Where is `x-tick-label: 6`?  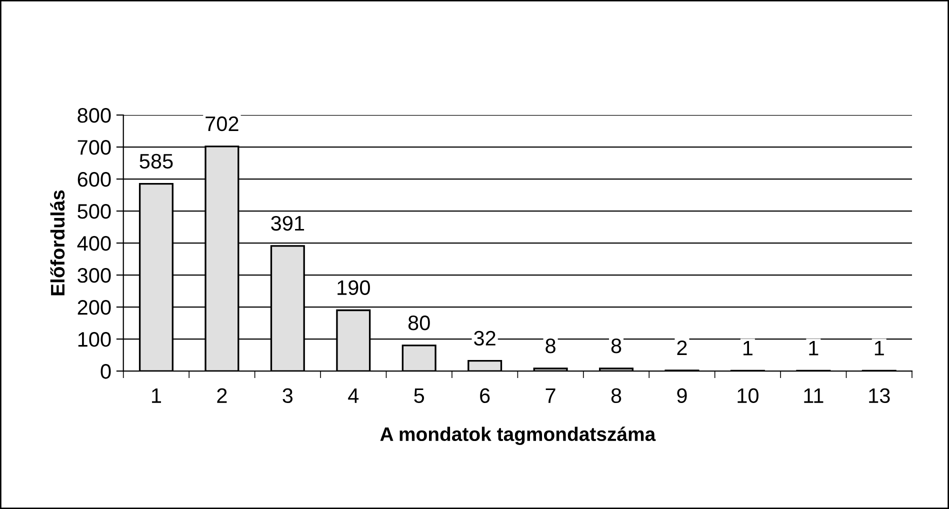
x-tick-label: 6 is located at coordinates (485, 396).